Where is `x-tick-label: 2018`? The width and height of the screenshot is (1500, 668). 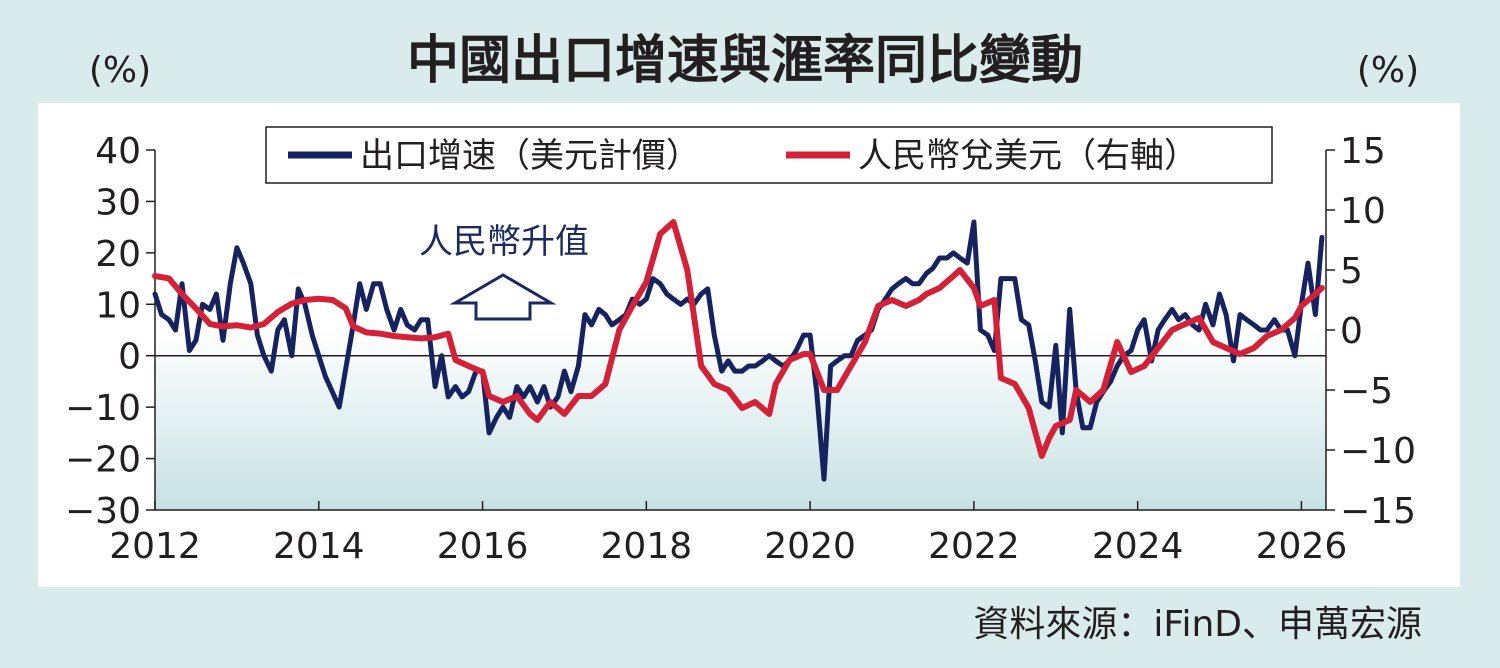
x-tick-label: 2018 is located at coordinates (647, 546).